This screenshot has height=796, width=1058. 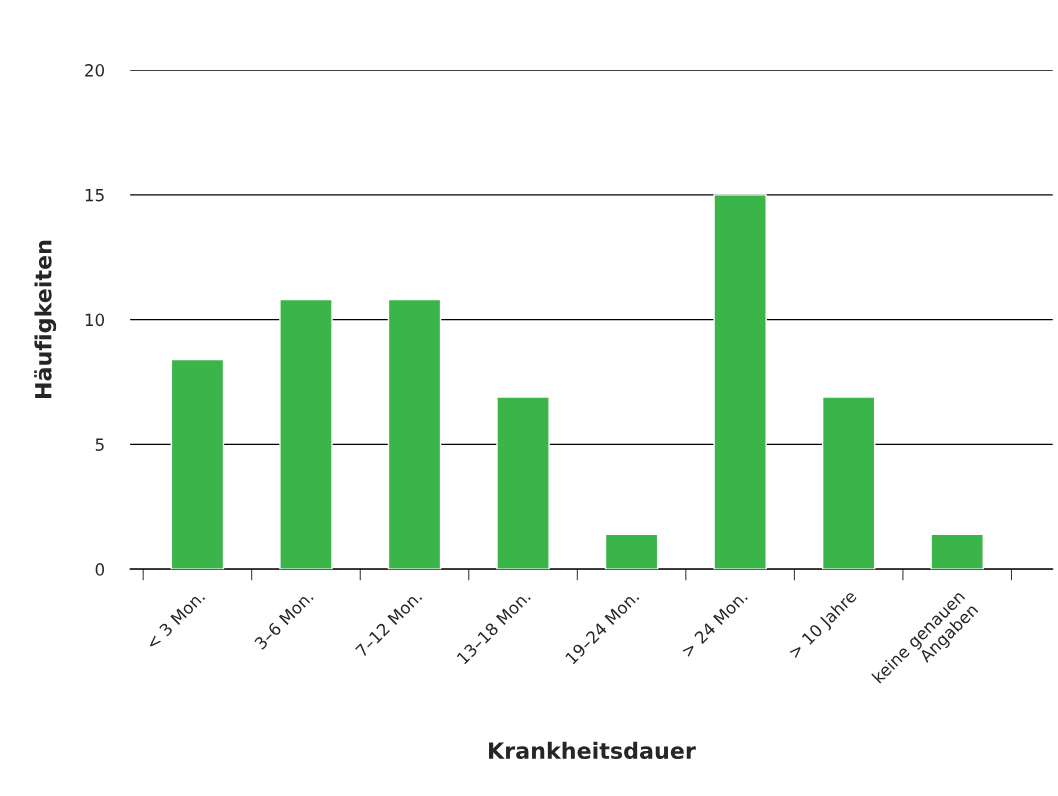 What do you see at coordinates (175, 620) in the screenshot?
I see `x-tick-label: < 3 Mon.` at bounding box center [175, 620].